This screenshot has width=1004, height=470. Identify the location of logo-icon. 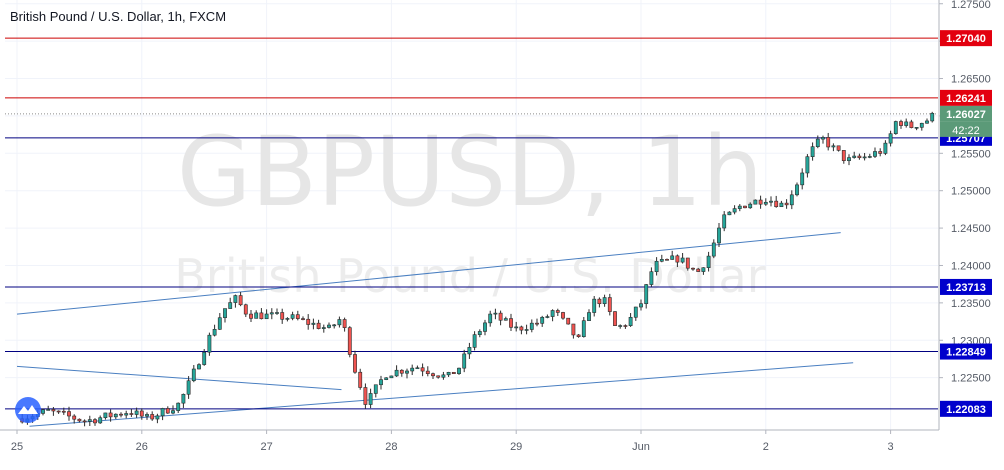
(28, 410).